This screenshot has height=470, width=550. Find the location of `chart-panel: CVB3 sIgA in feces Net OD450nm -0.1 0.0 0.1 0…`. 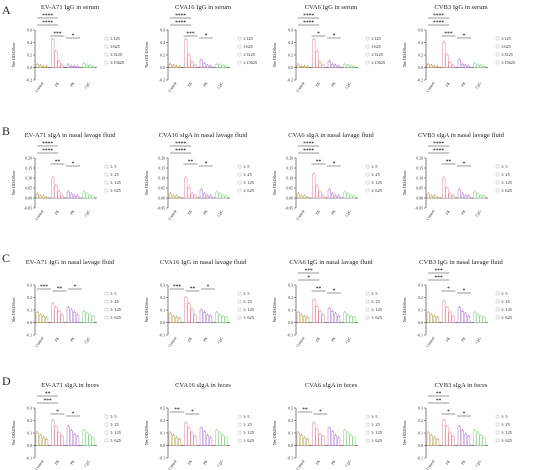

chart-panel: CVB3 sIgA in feces Net OD450nm -0.1 0.0 0.1 0… is located at coordinates (457, 426).